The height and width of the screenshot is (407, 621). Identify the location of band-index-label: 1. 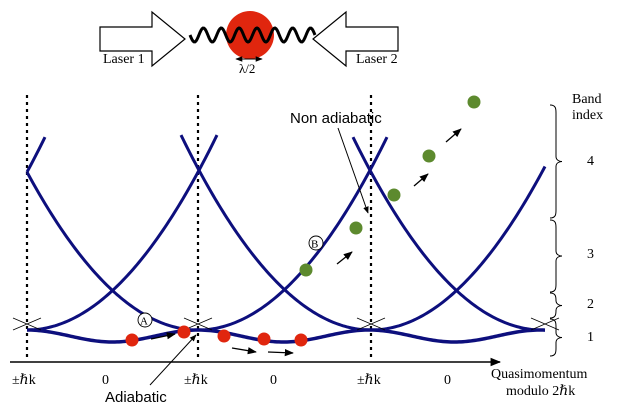
(590, 337).